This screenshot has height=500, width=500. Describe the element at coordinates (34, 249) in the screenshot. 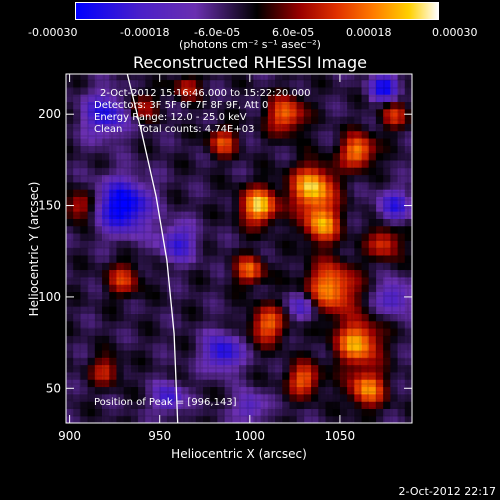

I see `y-axis-label: Heliocentric Y (arcsec)` at that location.